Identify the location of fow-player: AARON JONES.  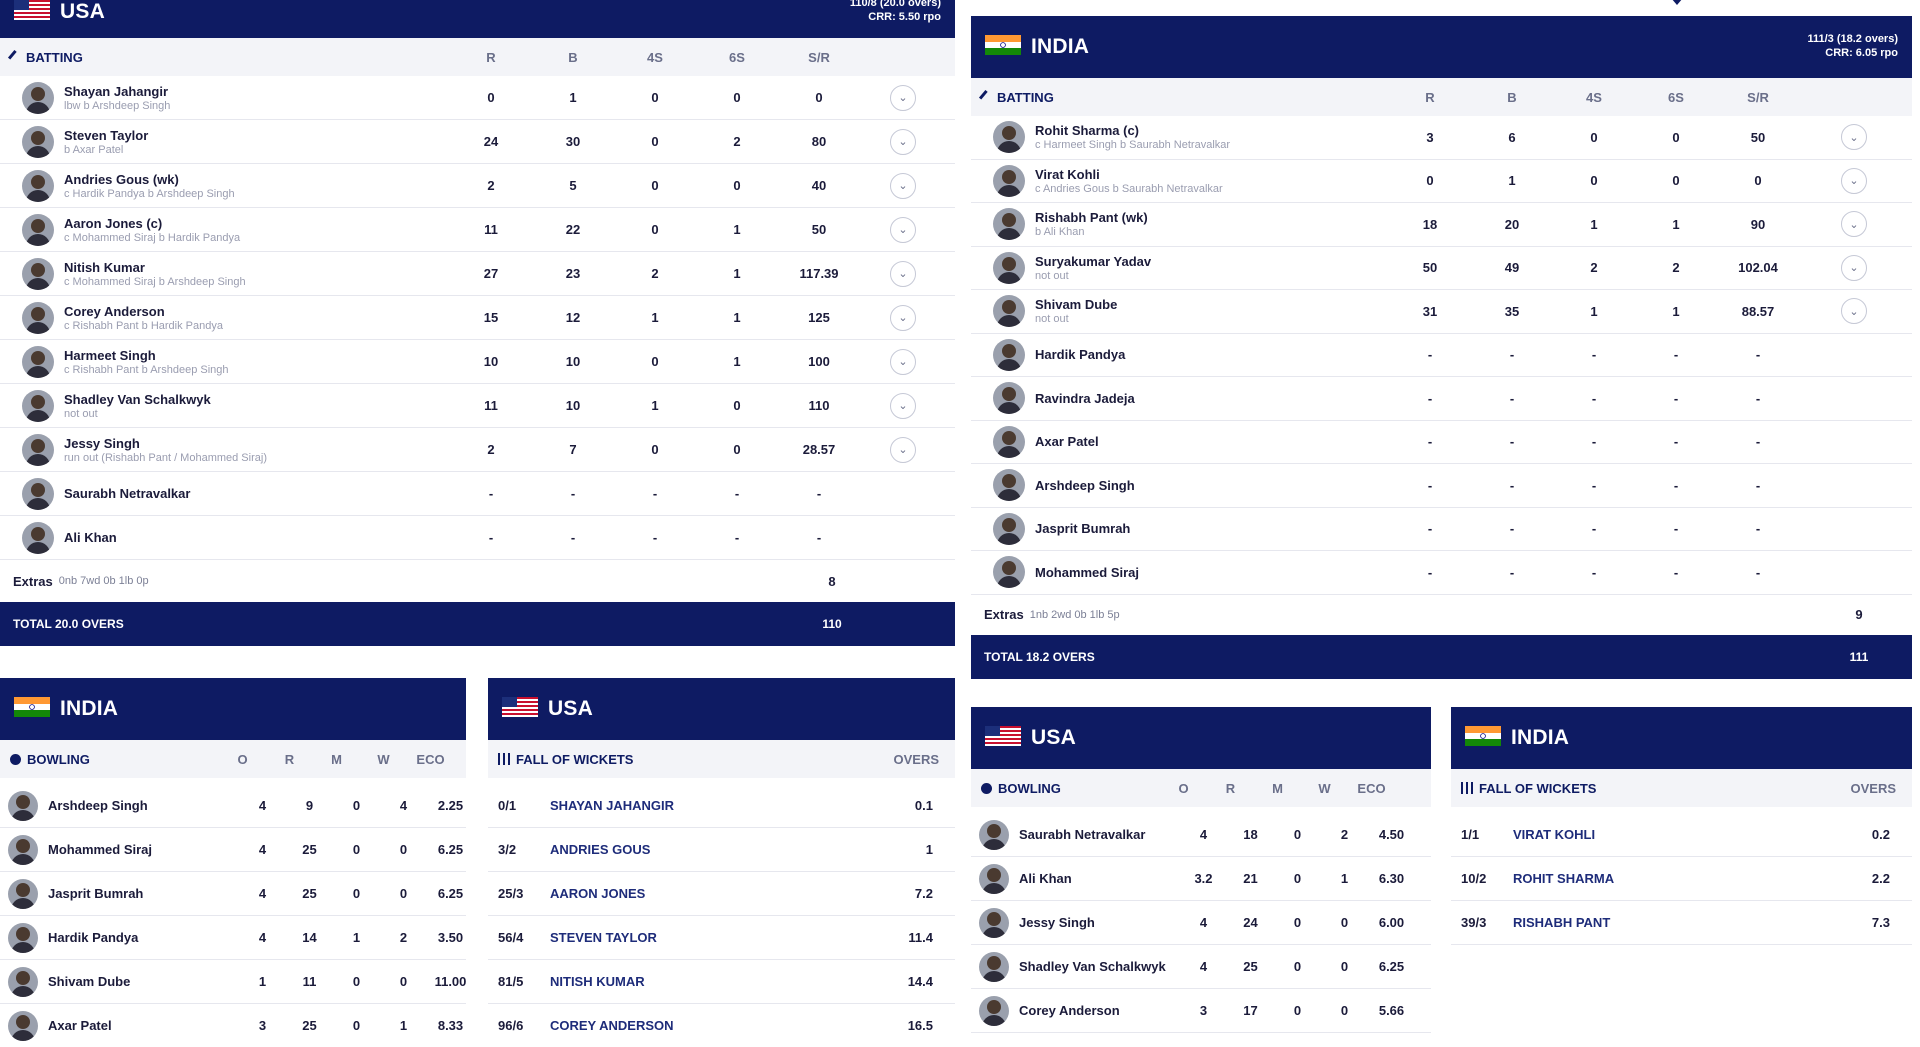
(598, 893).